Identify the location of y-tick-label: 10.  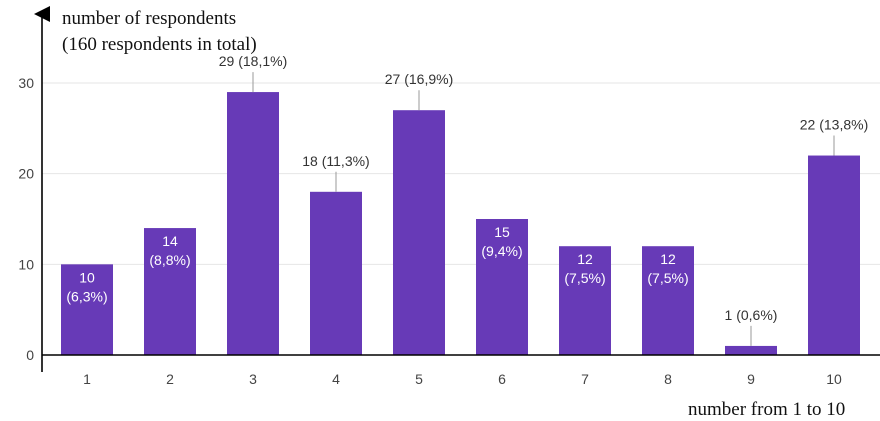
(26, 264).